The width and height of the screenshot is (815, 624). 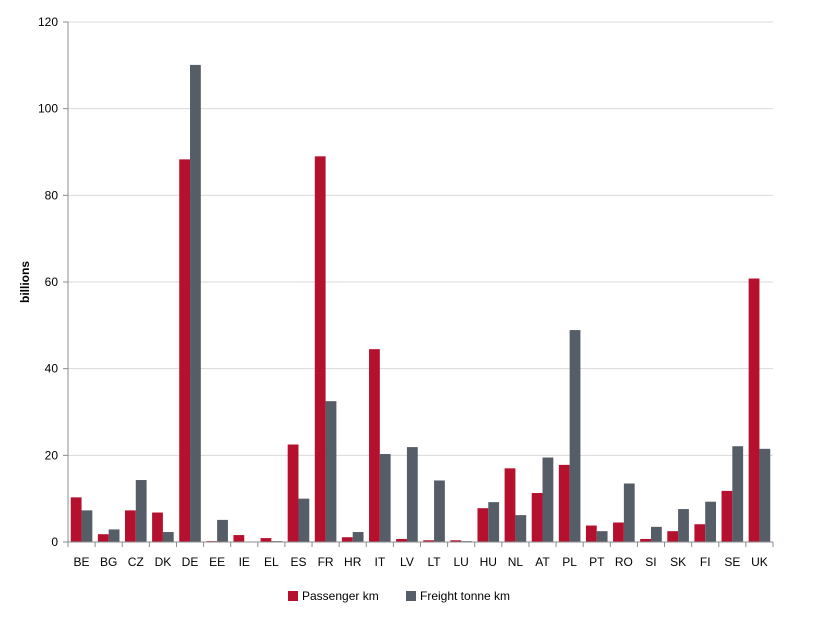 I want to click on x-tick-label: ES, so click(x=298, y=562).